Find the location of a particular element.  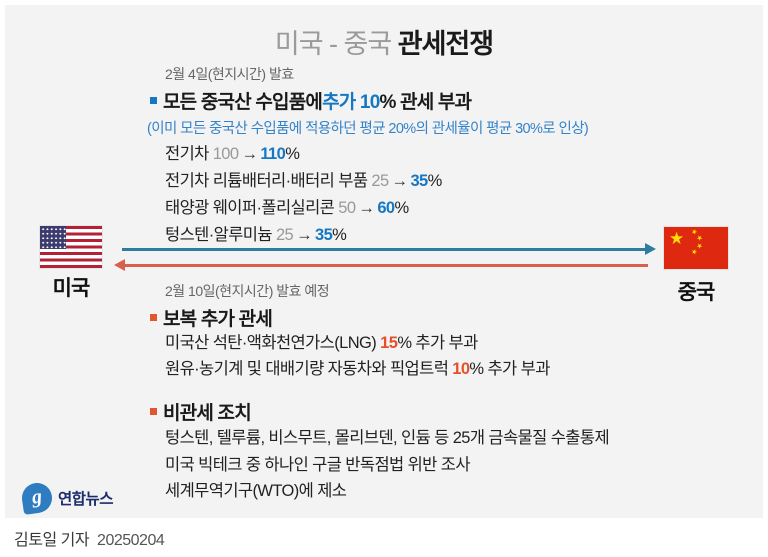

cn-effective-date: 2월 10일(현지시간) 발효 예정 is located at coordinates (247, 291).